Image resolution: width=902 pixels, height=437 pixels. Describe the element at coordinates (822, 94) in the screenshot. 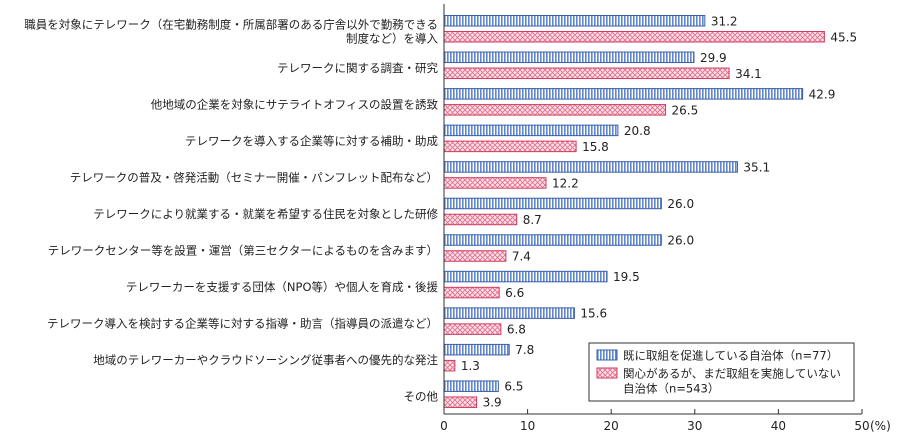

I see `data-label: 42.9` at that location.